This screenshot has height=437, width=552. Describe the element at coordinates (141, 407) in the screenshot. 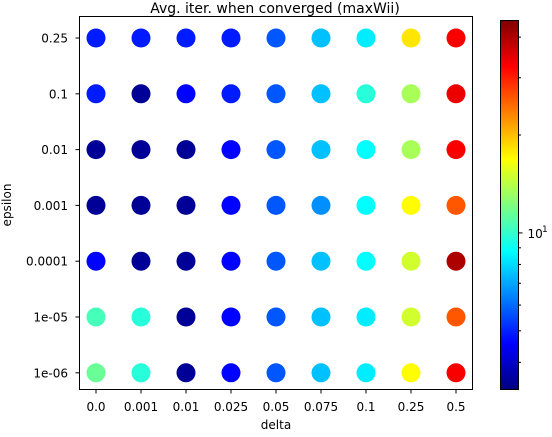

I see `x-tick-label: 0.001` at that location.